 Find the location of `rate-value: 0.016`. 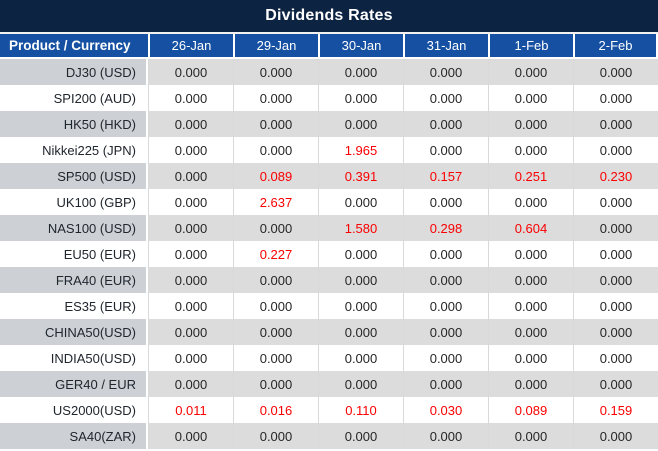

rate-value: 0.016 is located at coordinates (275, 410).